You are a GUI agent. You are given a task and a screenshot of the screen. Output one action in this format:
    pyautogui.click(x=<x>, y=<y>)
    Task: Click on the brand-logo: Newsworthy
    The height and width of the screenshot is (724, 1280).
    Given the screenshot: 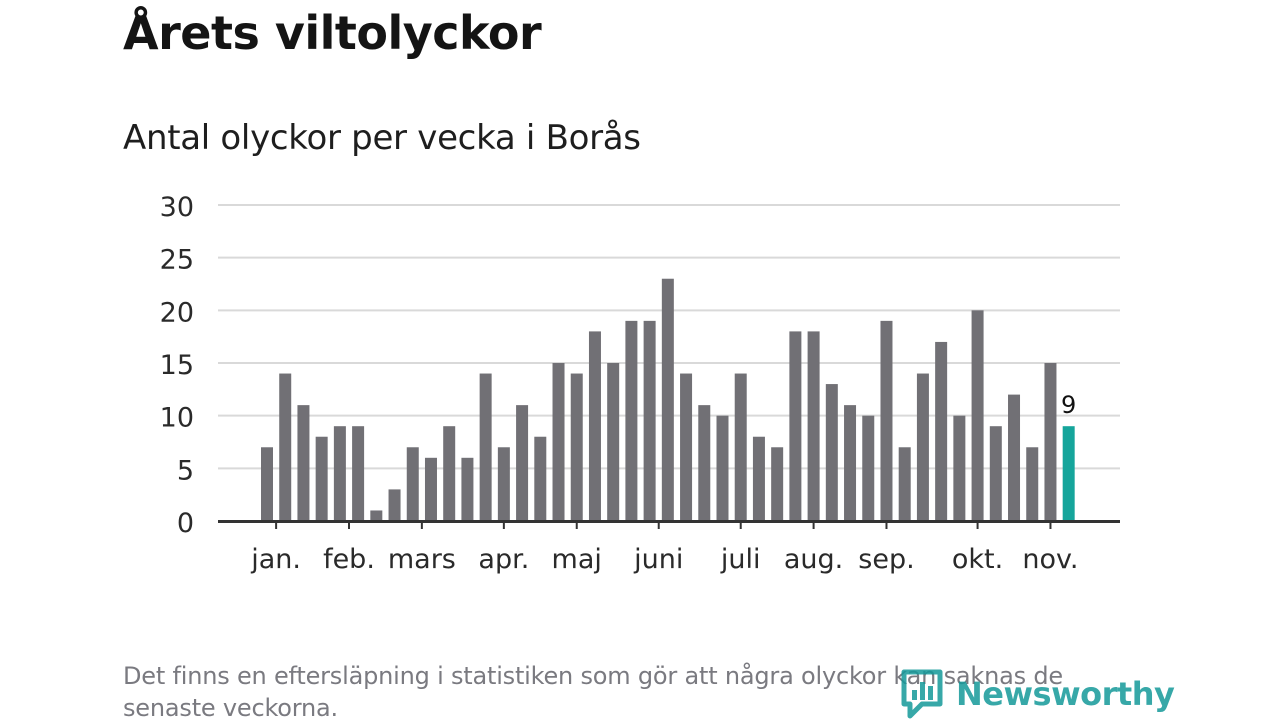 What is the action you would take?
    pyautogui.click(x=1037, y=694)
    